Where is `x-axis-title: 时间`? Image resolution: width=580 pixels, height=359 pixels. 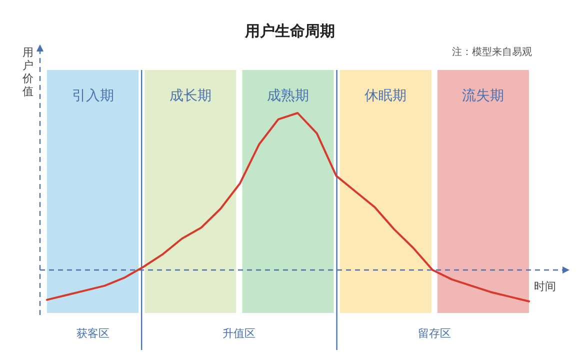 x-axis-title: 时间 is located at coordinates (545, 286).